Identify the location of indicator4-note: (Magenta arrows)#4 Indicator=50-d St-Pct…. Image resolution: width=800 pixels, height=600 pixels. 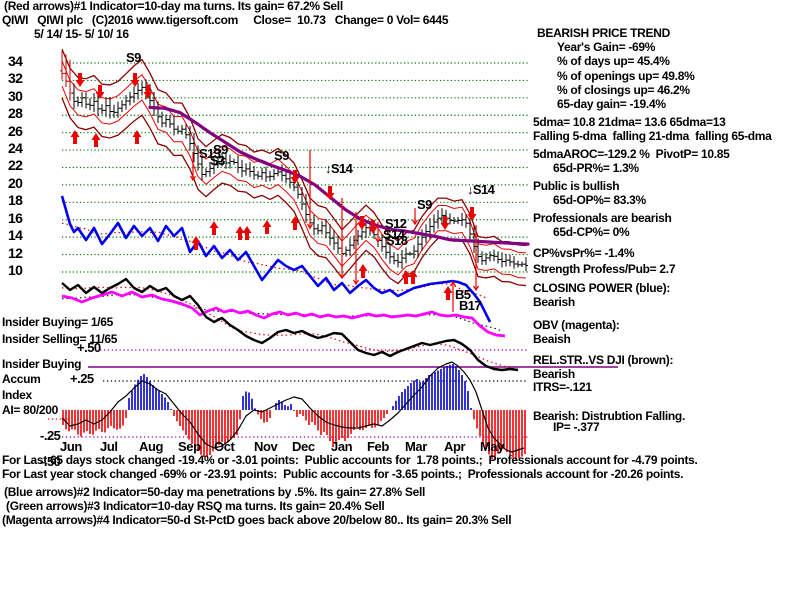
(257, 520).